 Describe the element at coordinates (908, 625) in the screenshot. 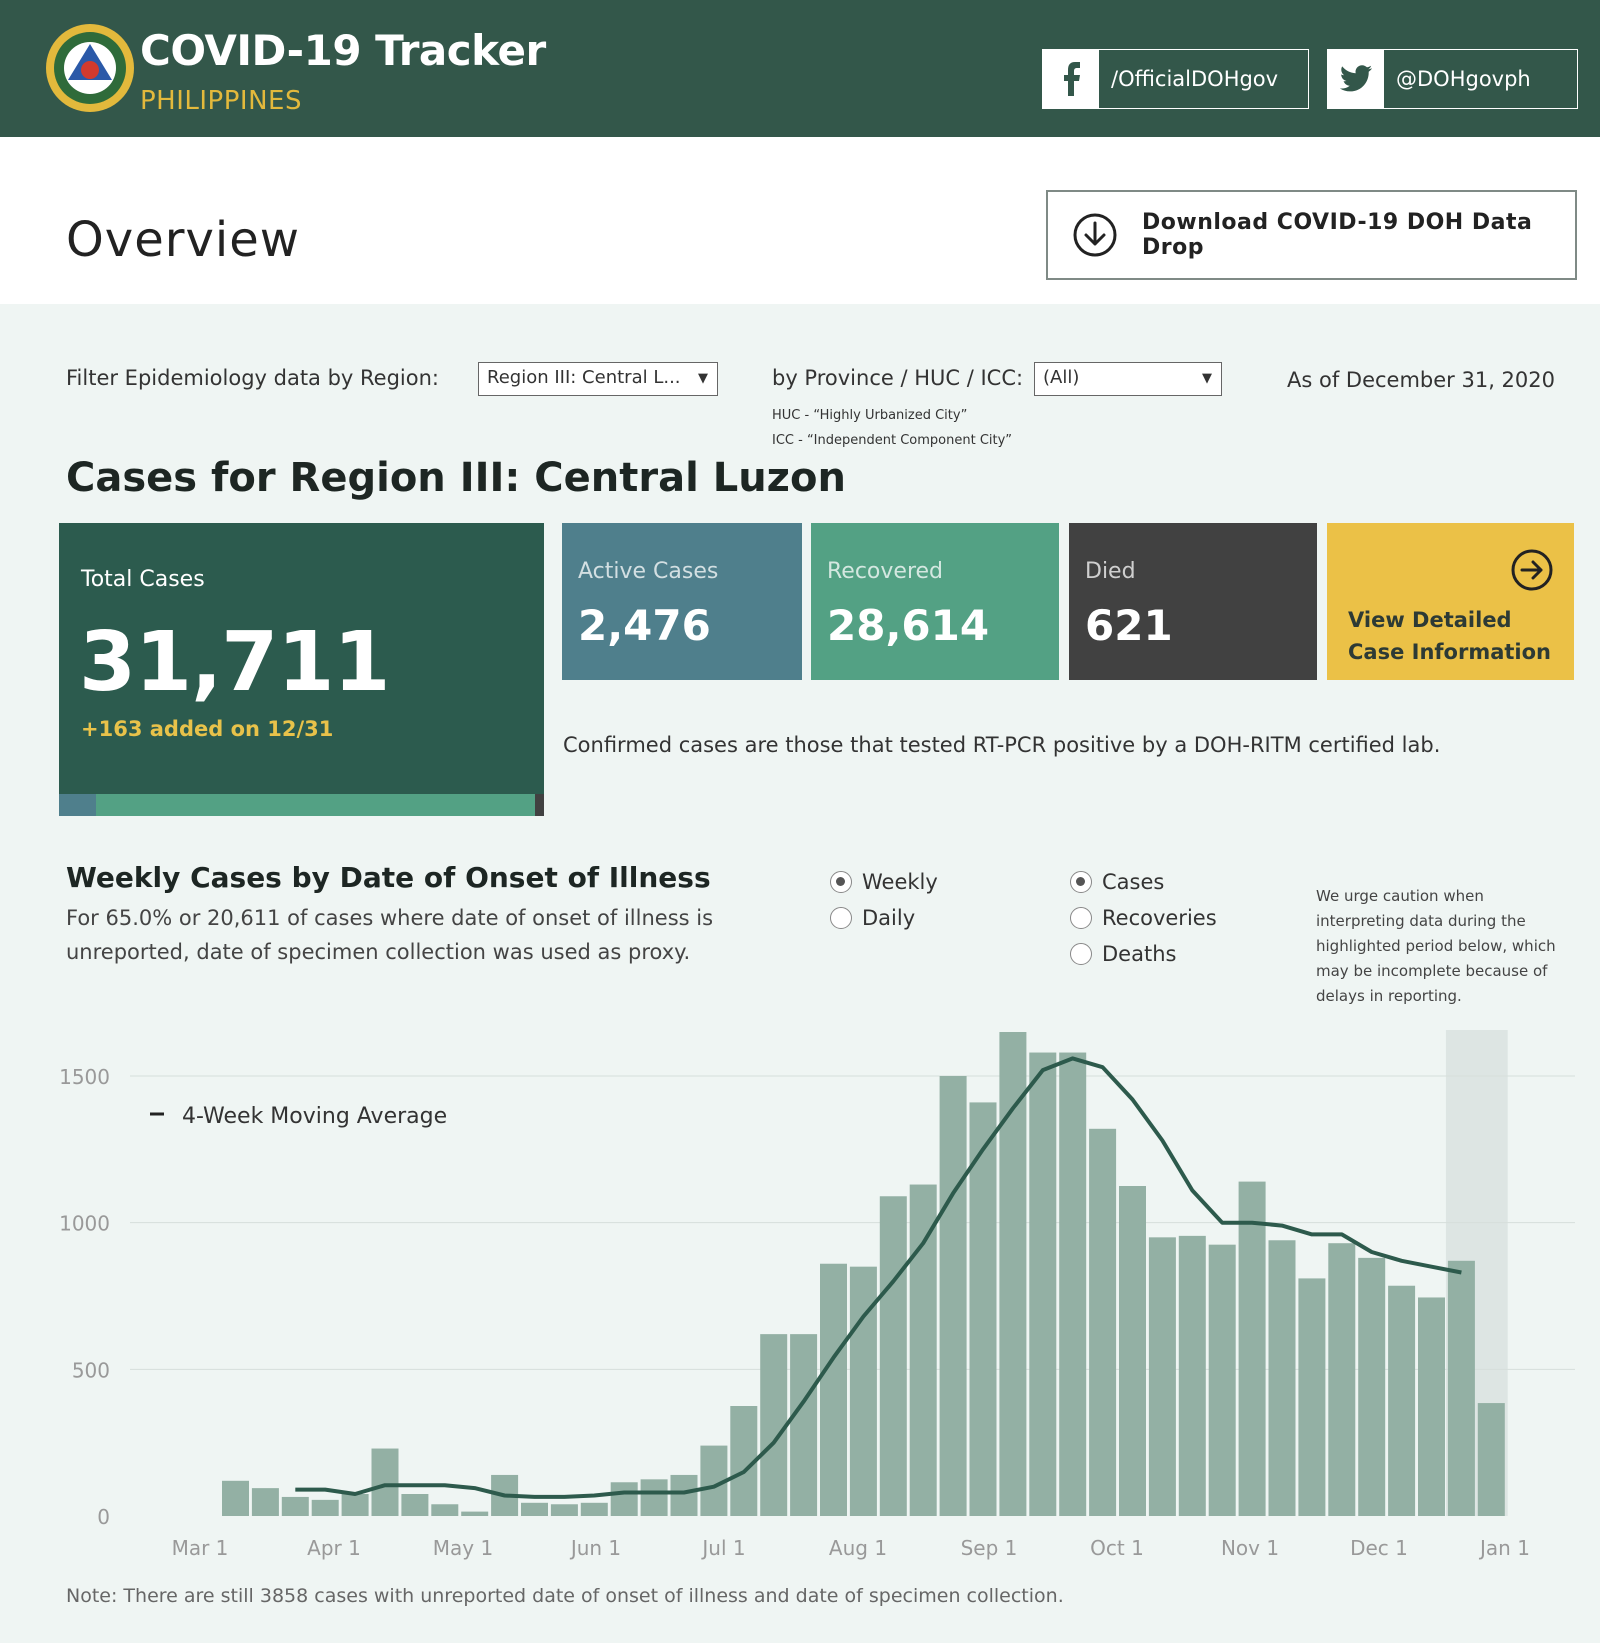

I see `recovered-value: 28,614` at that location.